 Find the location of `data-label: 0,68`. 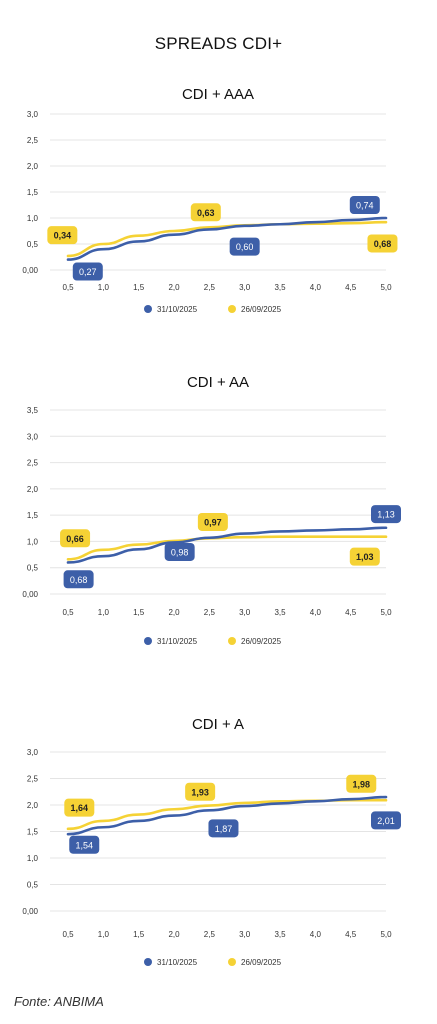

data-label: 0,68 is located at coordinates (78, 579).